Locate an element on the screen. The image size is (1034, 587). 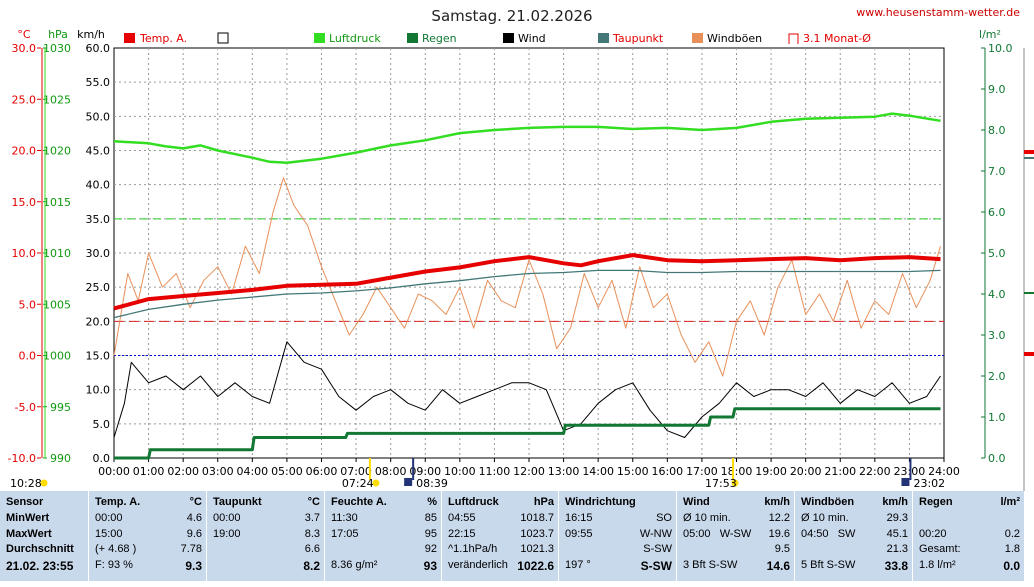
press-trend: ^1.1hPa/h is located at coordinates (473, 549).